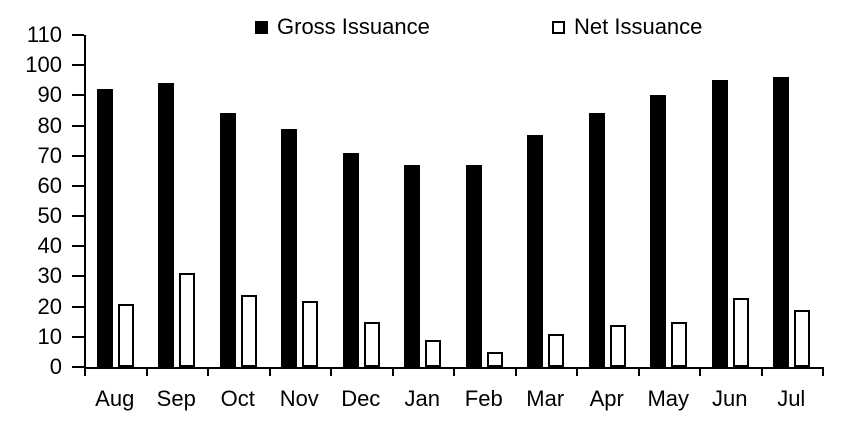  I want to click on x-axis-label-jan: Jan, so click(422, 398).